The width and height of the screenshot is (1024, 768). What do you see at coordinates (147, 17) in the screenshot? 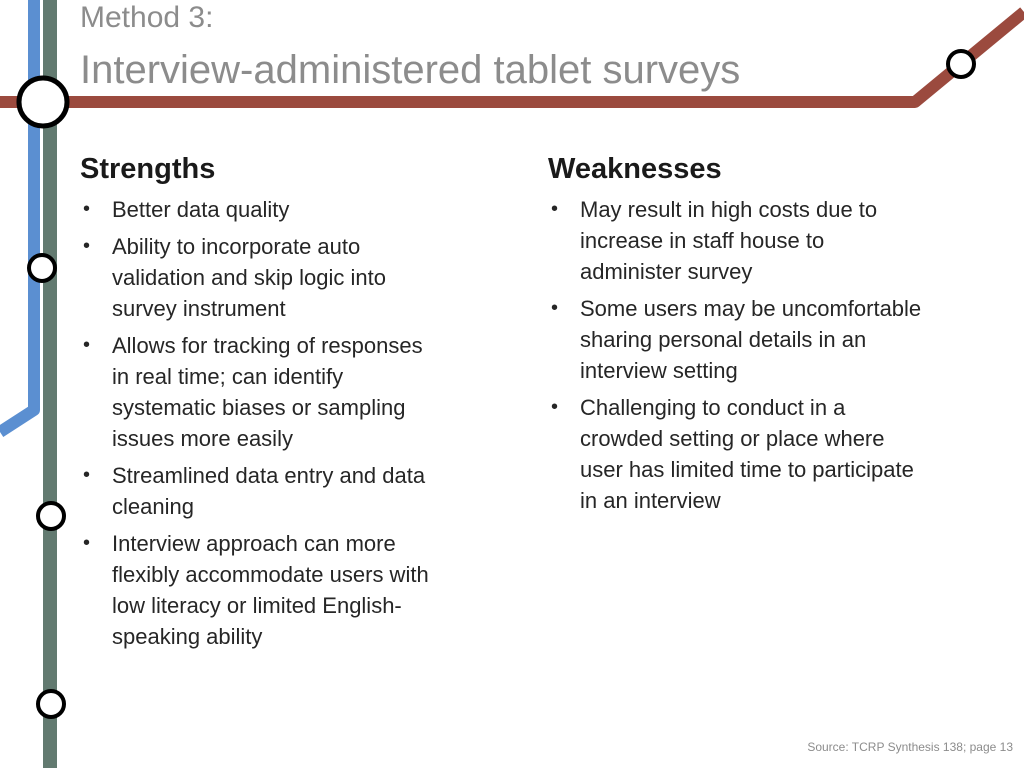
I see `title-method: Method 3:` at bounding box center [147, 17].